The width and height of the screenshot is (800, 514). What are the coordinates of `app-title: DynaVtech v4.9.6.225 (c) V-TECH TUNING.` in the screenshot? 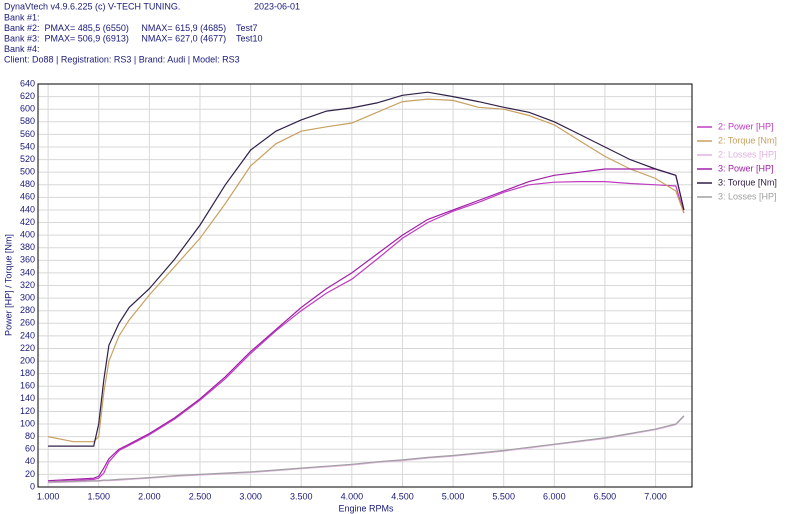 It's located at (92, 6).